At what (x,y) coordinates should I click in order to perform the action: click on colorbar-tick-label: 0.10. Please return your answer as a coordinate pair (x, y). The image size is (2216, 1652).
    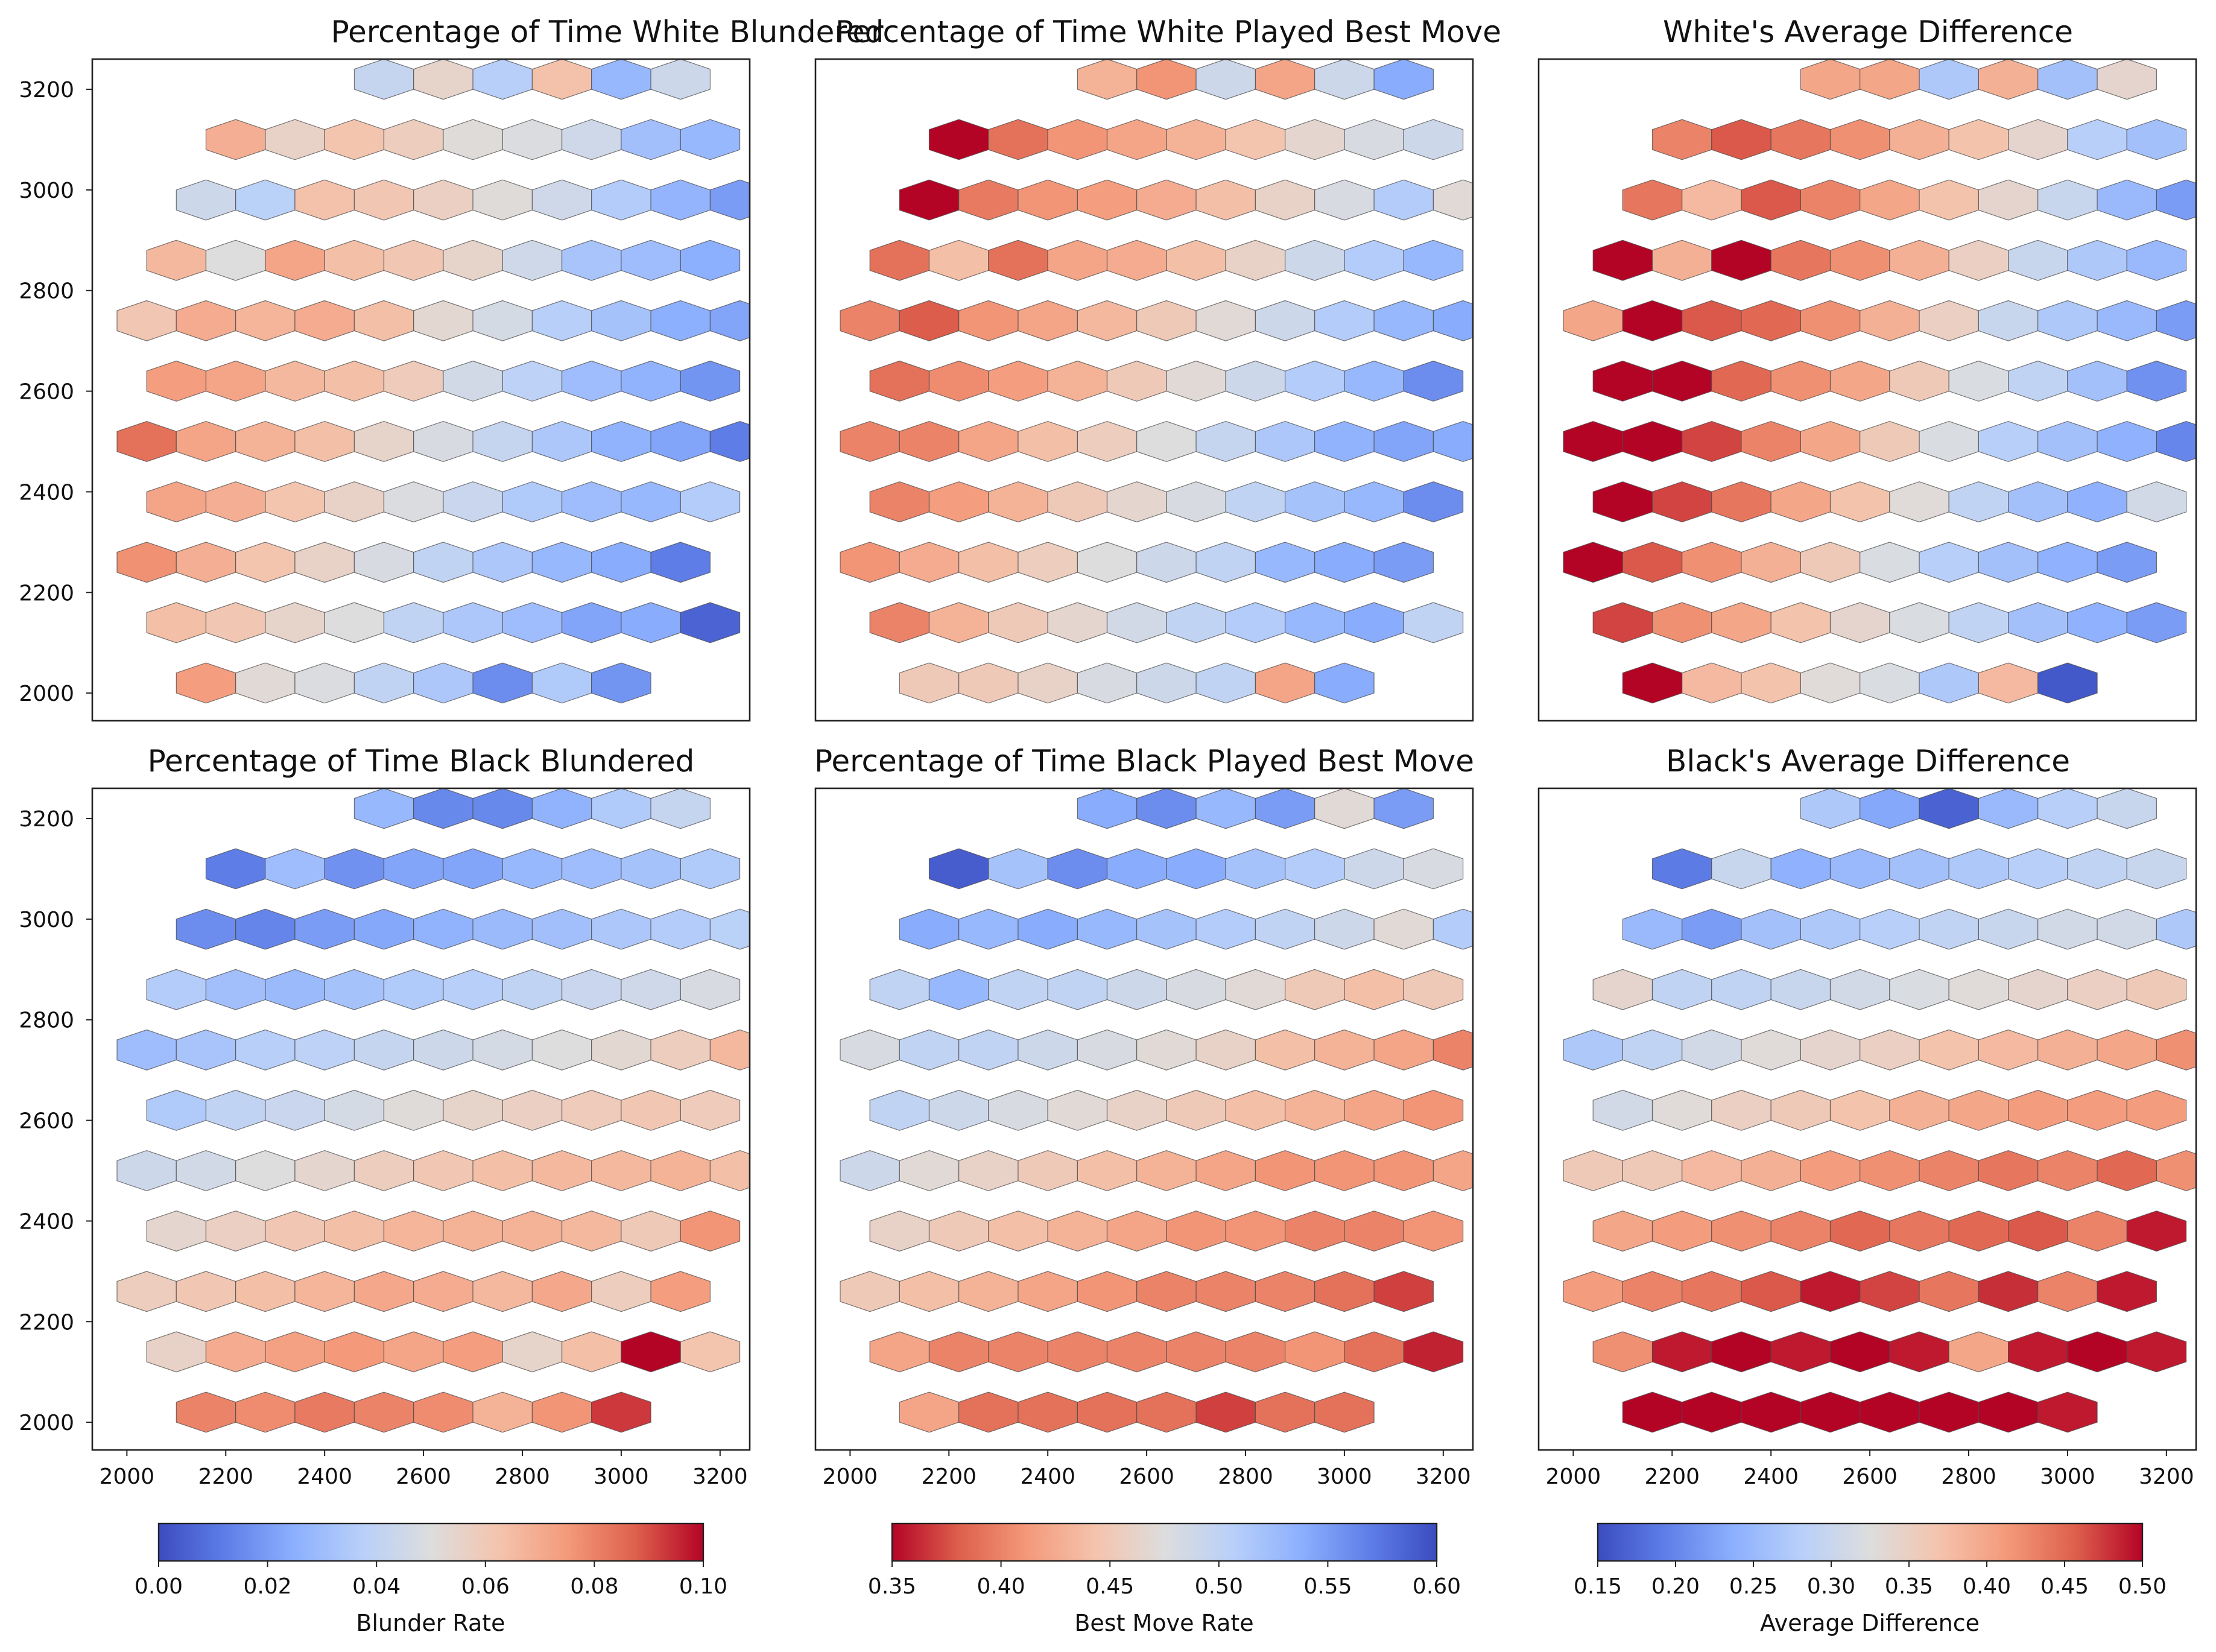
    Looking at the image, I should click on (703, 1586).